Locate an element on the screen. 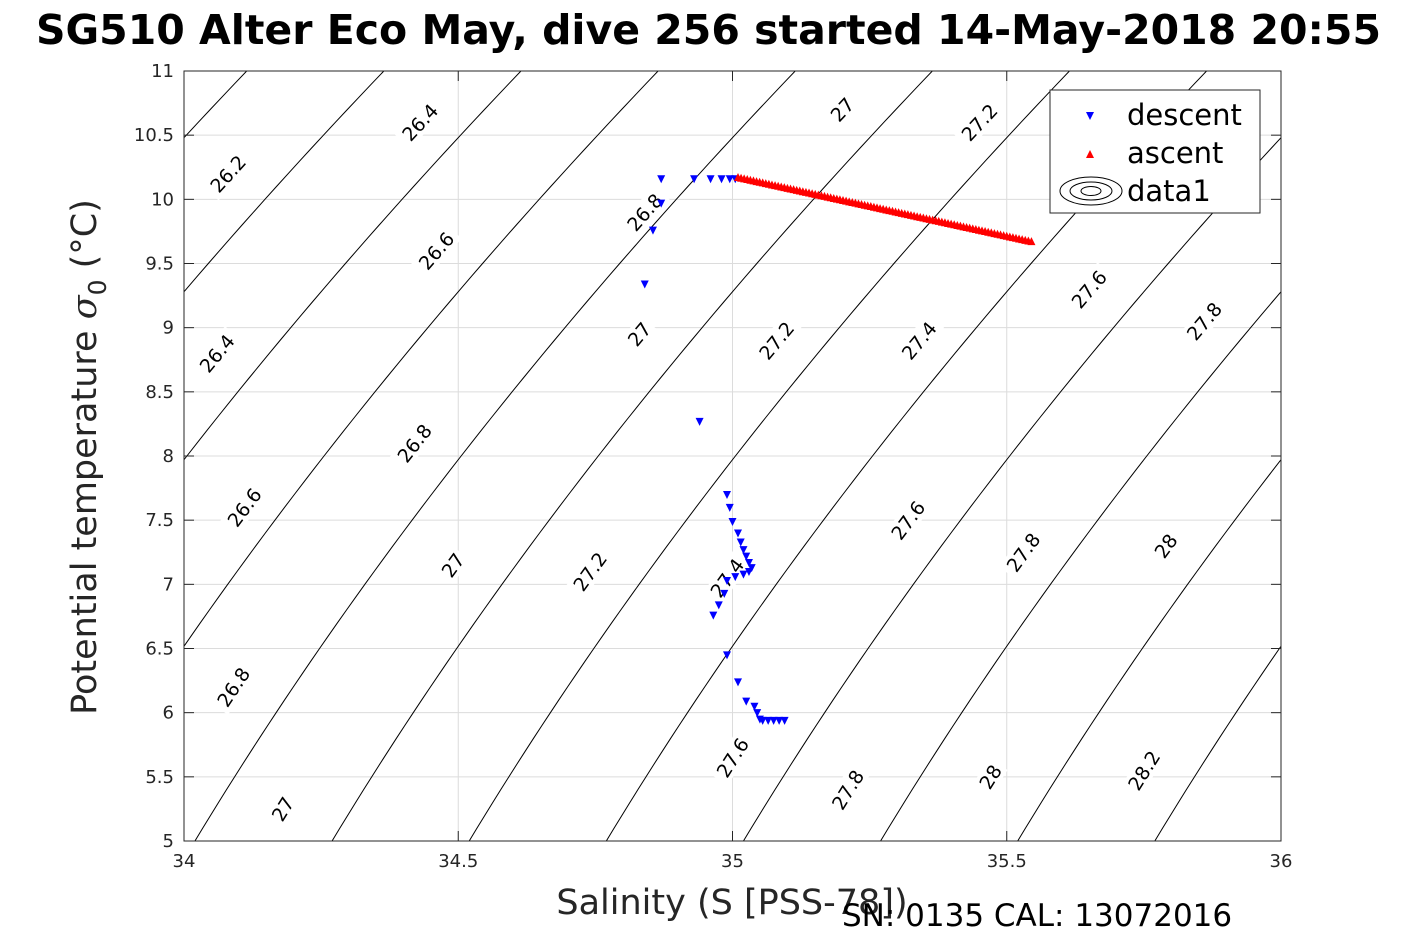 This screenshot has height=945, width=1417. legend-box is located at coordinates (1155, 151).